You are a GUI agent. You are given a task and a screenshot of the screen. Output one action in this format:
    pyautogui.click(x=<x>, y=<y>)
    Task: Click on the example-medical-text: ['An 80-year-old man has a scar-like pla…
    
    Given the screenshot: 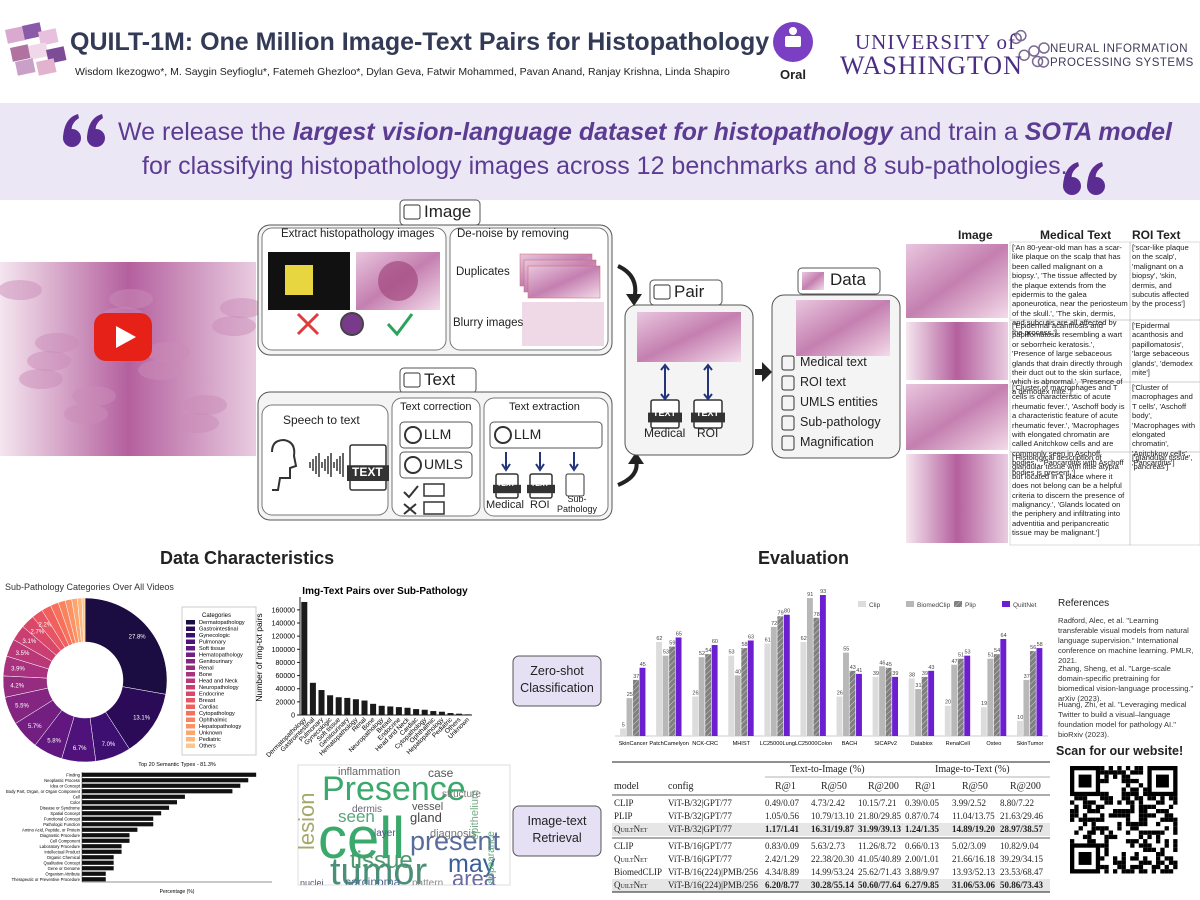 What is the action you would take?
    pyautogui.click(x=1070, y=290)
    